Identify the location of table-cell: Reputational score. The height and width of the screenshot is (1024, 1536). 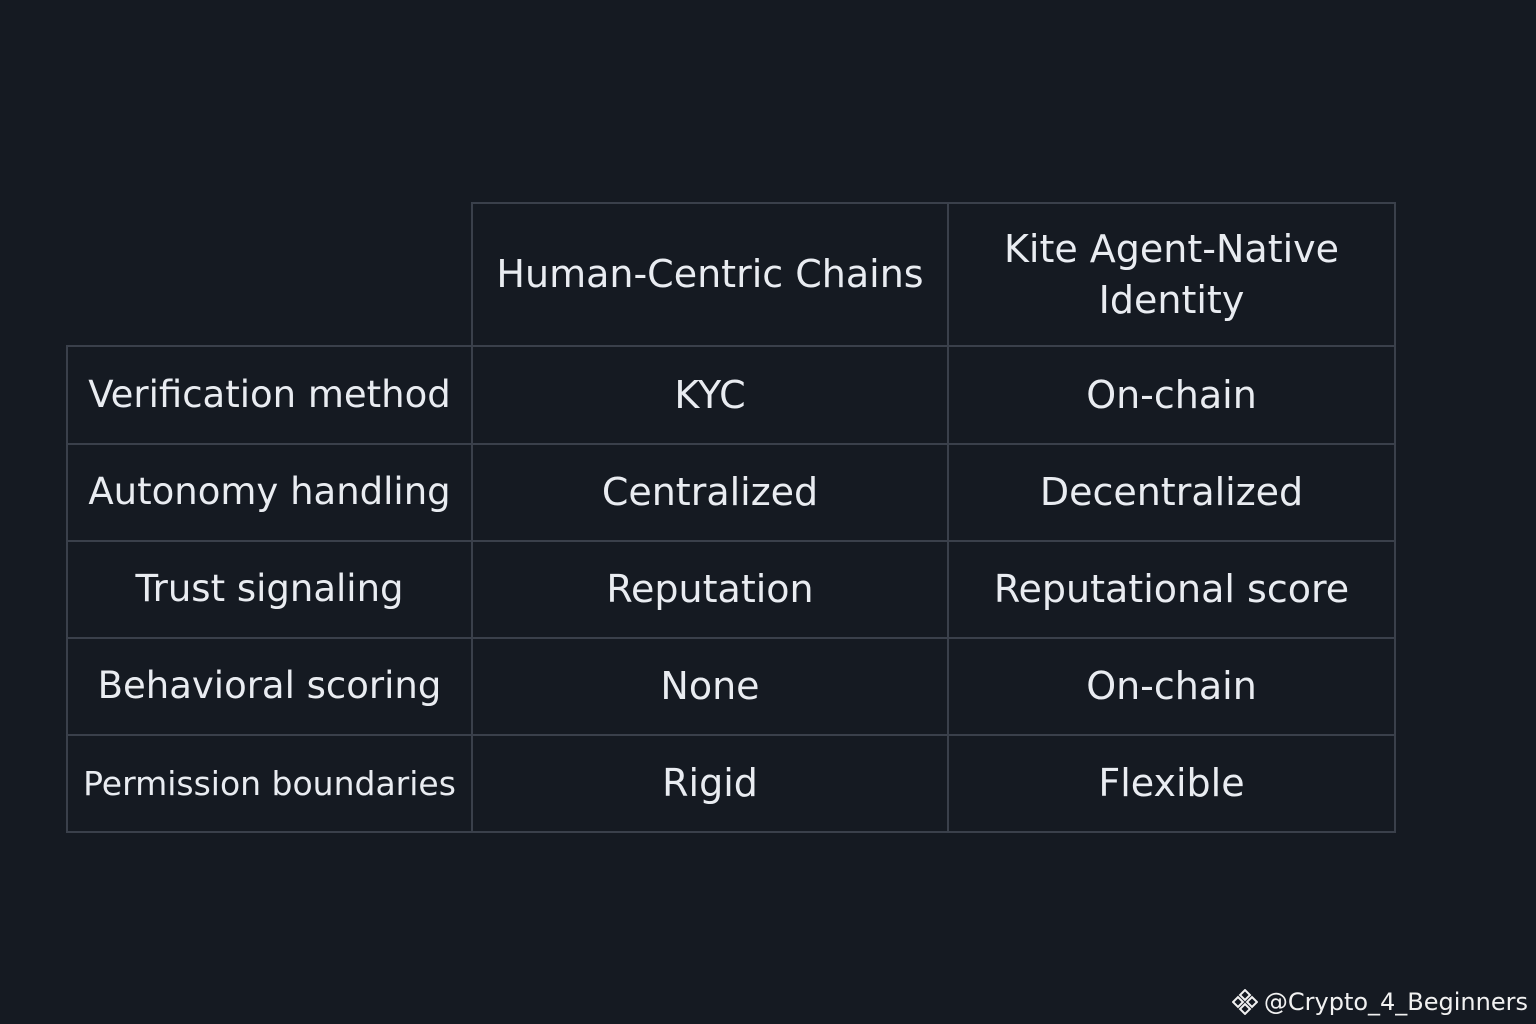
(1171, 589).